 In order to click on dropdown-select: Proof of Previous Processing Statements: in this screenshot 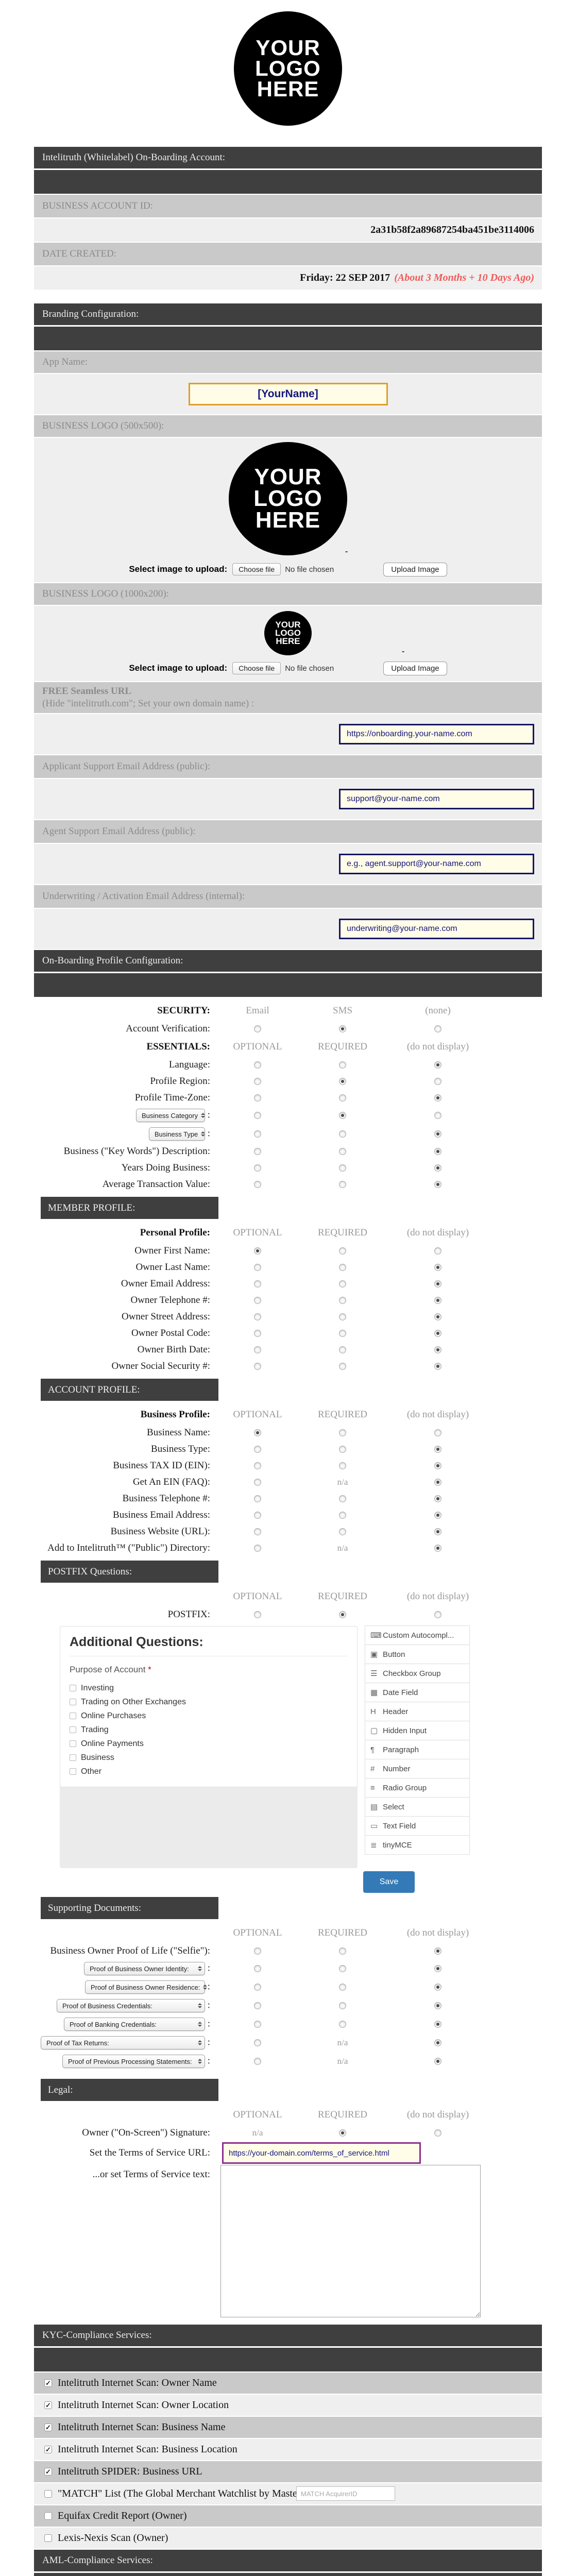, I will do `click(133, 2061)`.